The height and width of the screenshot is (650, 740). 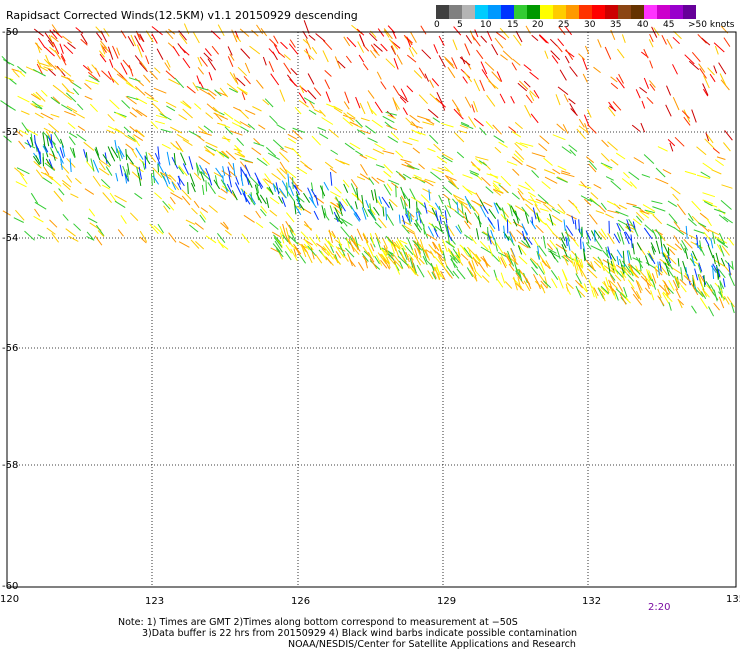 What do you see at coordinates (301, 601) in the screenshot?
I see `lon-label: 126` at bounding box center [301, 601].